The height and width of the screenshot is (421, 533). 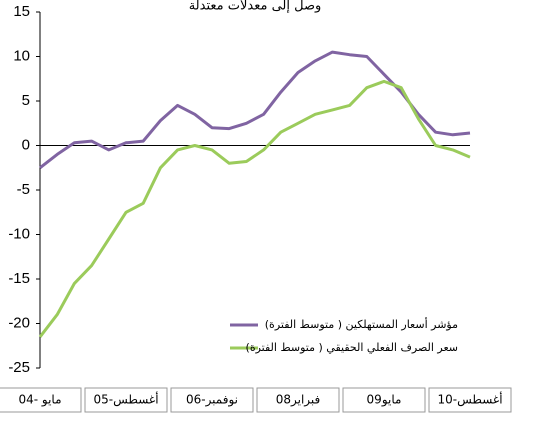 I want to click on y-tick-label: 15, so click(x=21, y=11).